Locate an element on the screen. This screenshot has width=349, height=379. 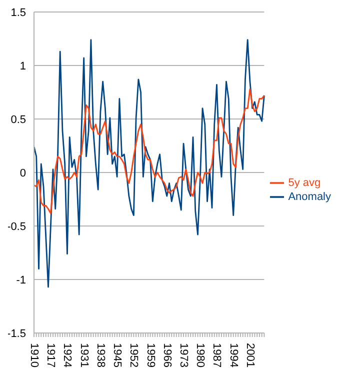
y-tick-label: 0 is located at coordinates (23, 173).